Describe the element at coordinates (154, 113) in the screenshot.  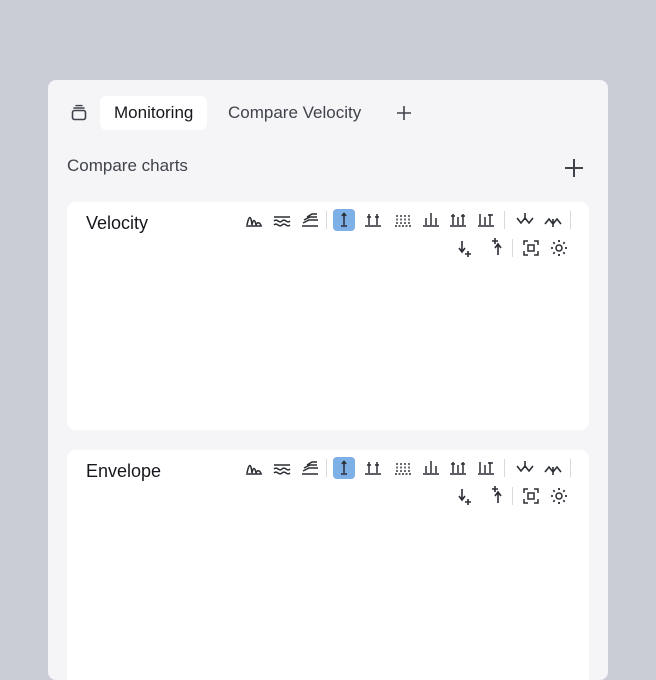
I see `tab-monitoring: Monitoring` at that location.